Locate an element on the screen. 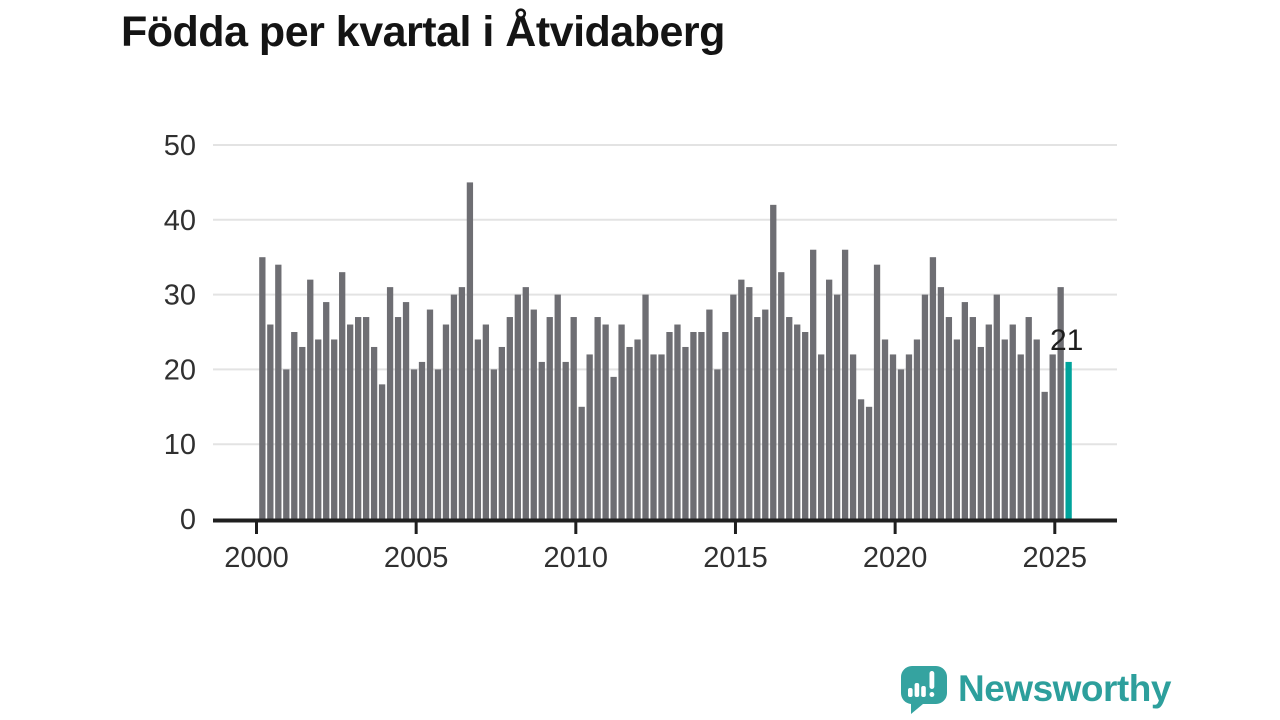  y-tick-label-30: 30 is located at coordinates (180, 296).